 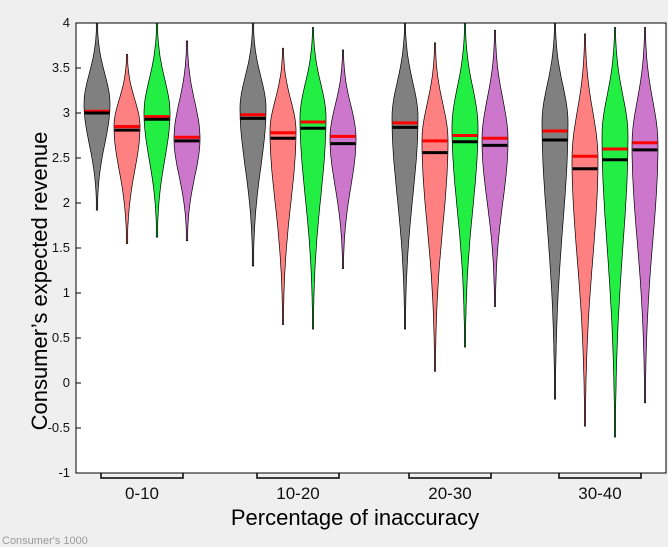 What do you see at coordinates (66, 22) in the screenshot?
I see `y-tick-label: 4` at bounding box center [66, 22].